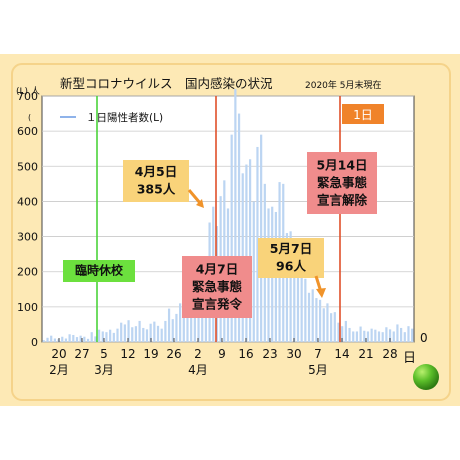 The image size is (460, 460). What do you see at coordinates (27, 219) in the screenshot?
I see `y-axis-ticks: 0 100 200 300 400 500 600 700` at bounding box center [27, 219].